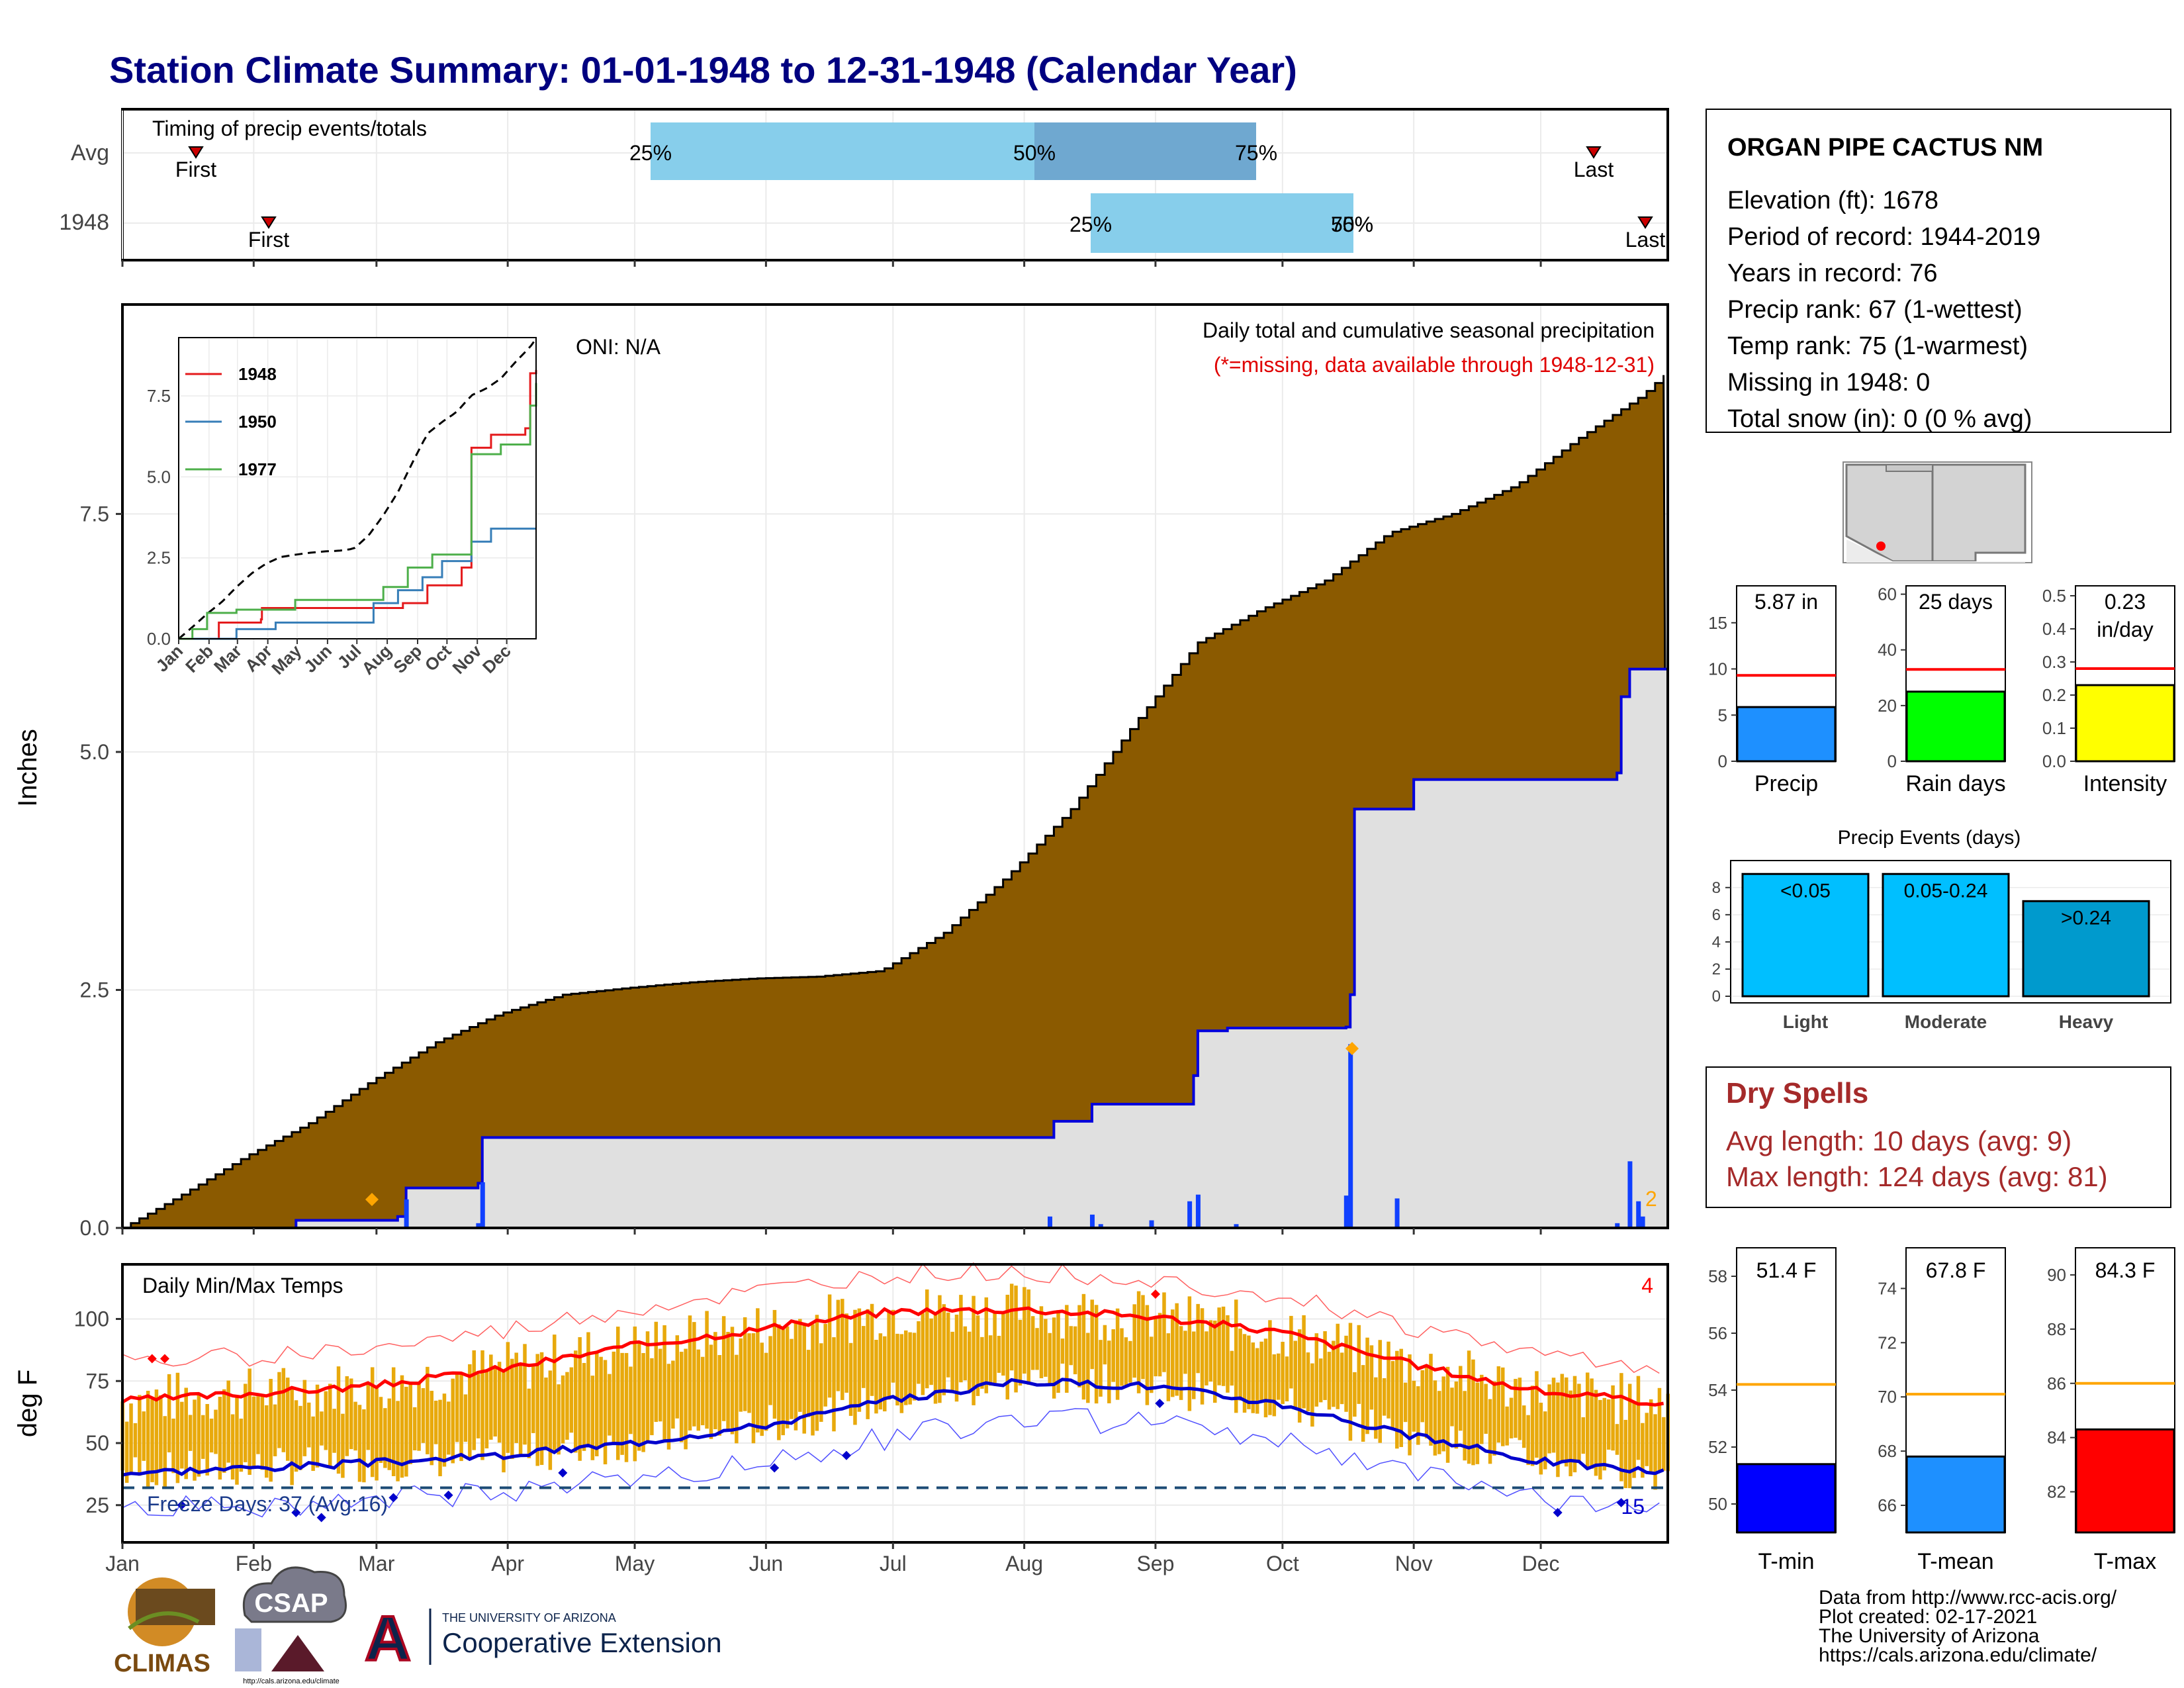  Describe the element at coordinates (2056, 1438) in the screenshot. I see `temp-summary-tick-label: 84` at that location.